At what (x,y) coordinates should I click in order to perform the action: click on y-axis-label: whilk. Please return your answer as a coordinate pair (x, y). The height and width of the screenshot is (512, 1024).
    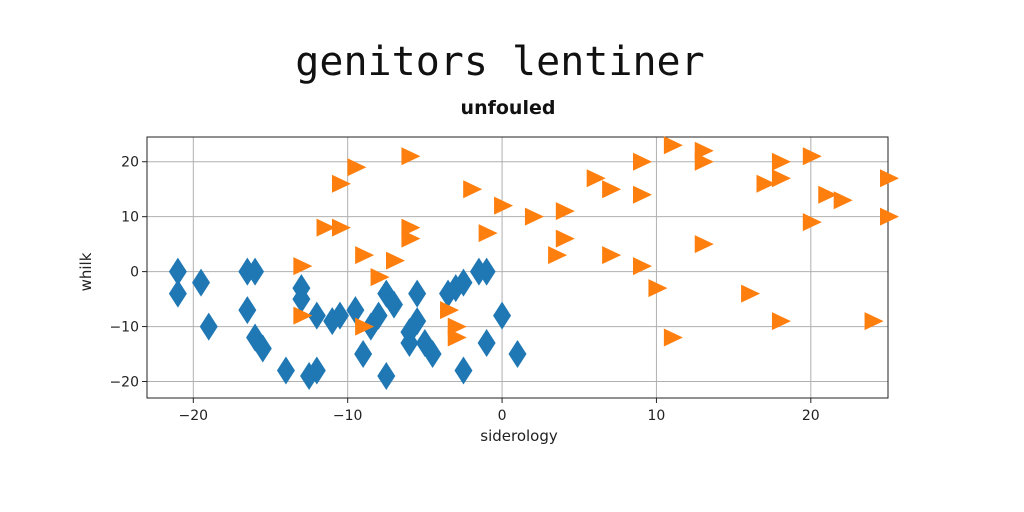
    Looking at the image, I should click on (86, 271).